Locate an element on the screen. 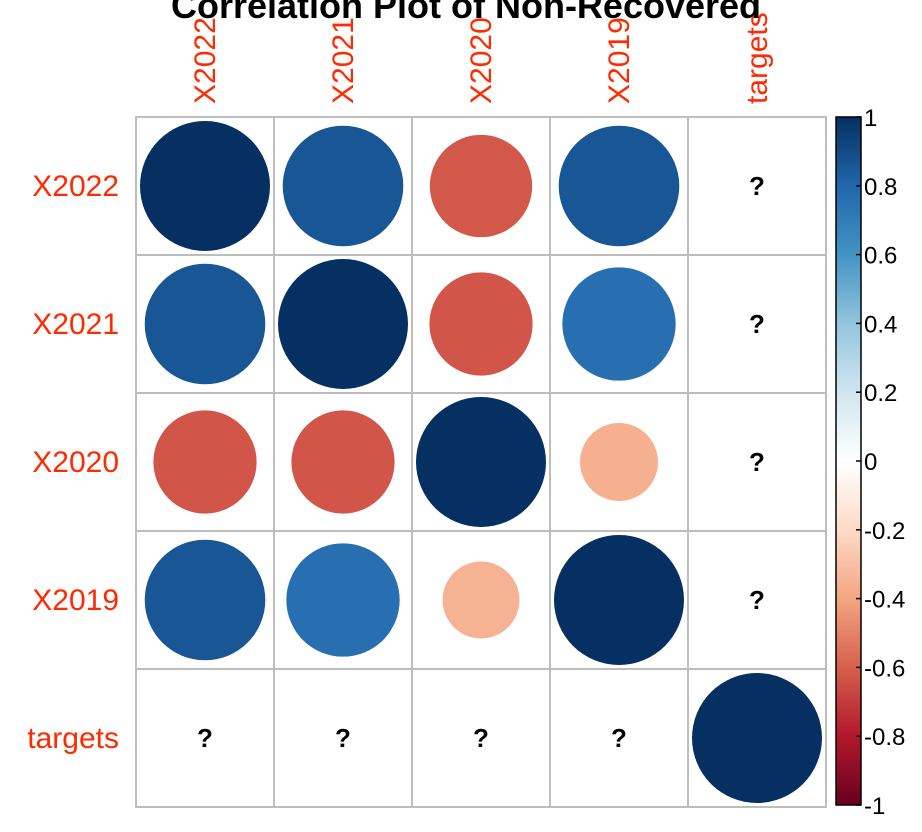 This screenshot has height=832, width=922. legend-tick-label: 0.8 is located at coordinates (880, 187).